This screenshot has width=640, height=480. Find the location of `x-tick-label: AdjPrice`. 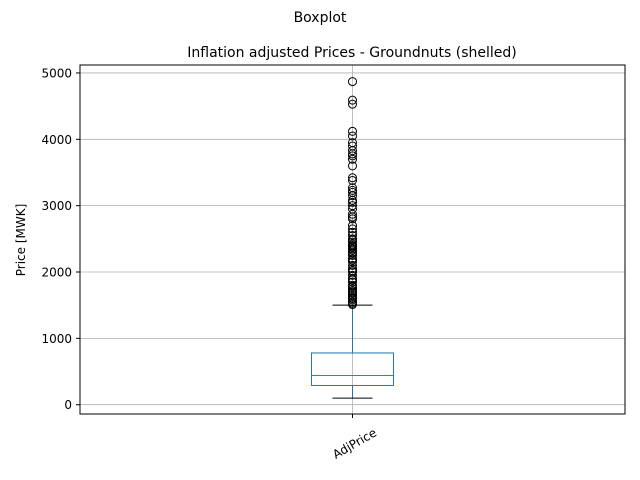

x-tick-label: AdjPrice is located at coordinates (354, 443).